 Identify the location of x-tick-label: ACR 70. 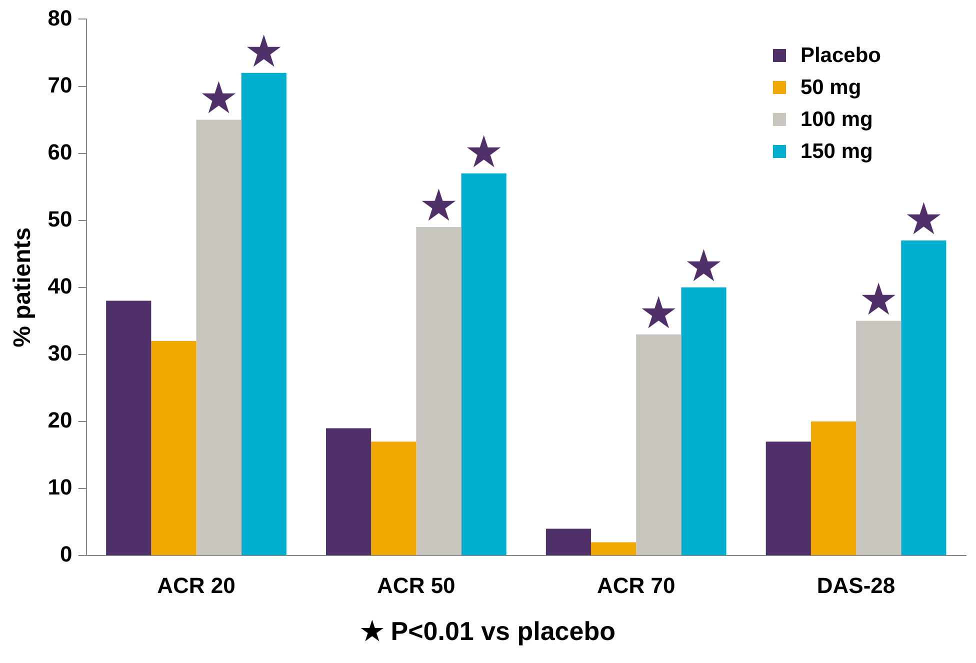
(636, 585).